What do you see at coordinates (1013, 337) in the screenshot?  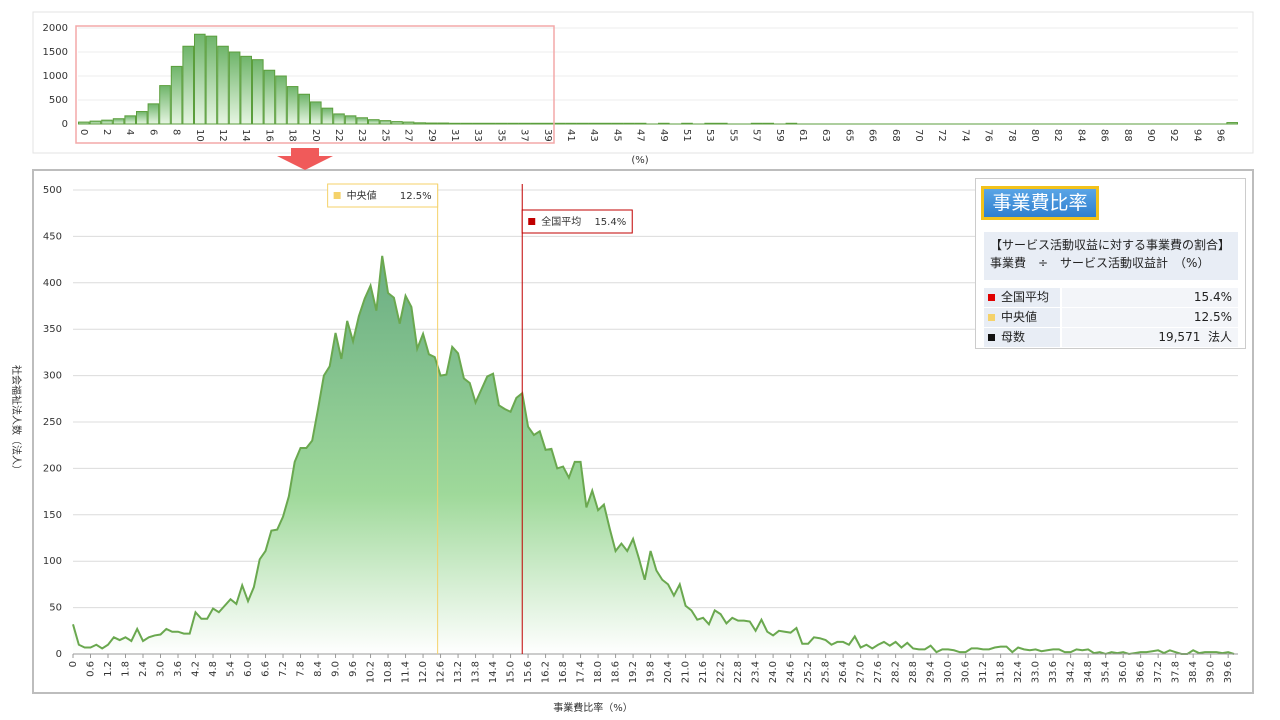 I see `stats-label: 母数` at bounding box center [1013, 337].